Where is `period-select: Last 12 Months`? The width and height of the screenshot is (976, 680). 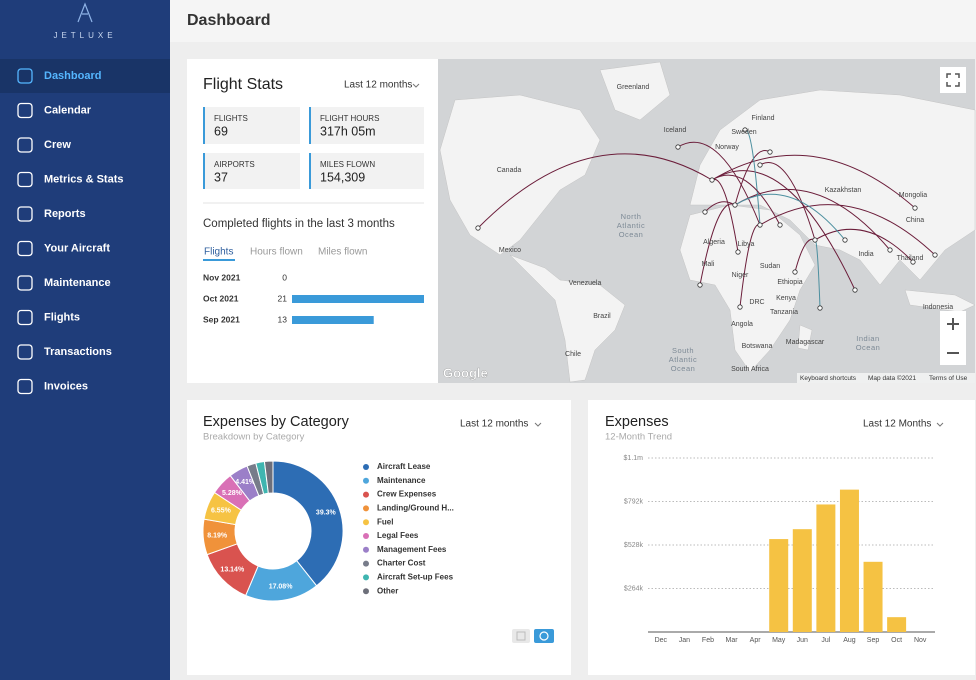
period-select: Last 12 Months is located at coordinates (897, 424).